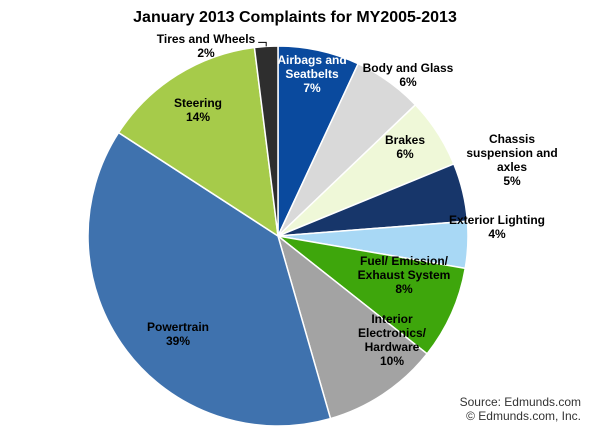 The height and width of the screenshot is (431, 590). What do you see at coordinates (497, 220) in the screenshot?
I see `label-line: Exterior Lighting` at bounding box center [497, 220].